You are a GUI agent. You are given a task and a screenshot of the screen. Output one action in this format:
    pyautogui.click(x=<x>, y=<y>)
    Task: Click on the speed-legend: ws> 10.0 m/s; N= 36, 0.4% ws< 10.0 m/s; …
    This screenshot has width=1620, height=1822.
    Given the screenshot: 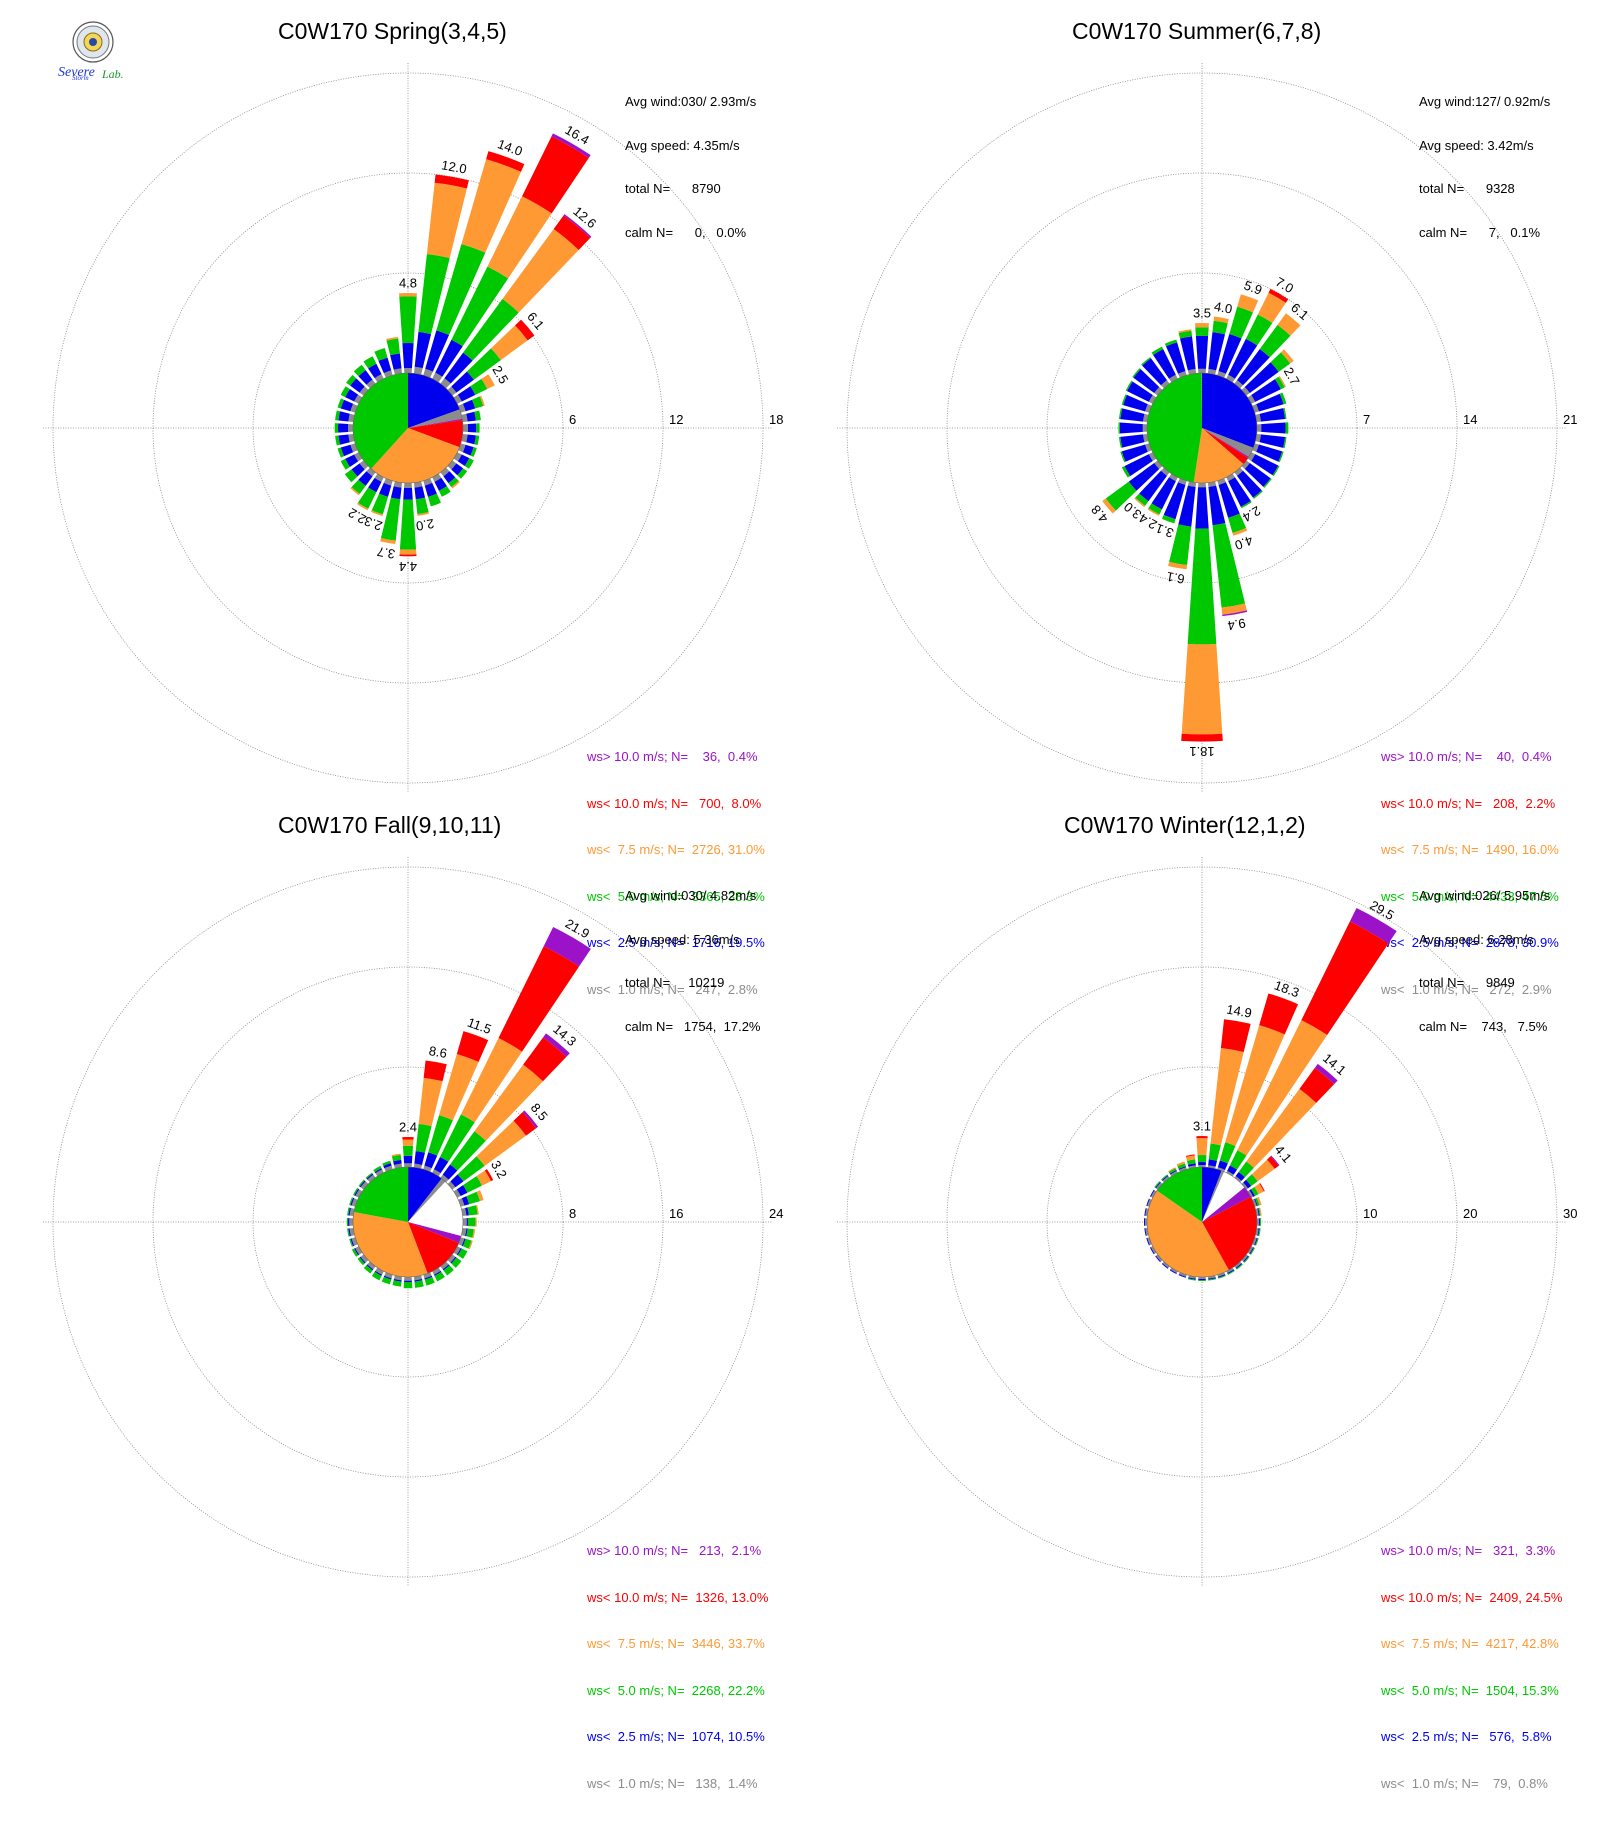 What is the action you would take?
    pyautogui.click(x=676, y=873)
    